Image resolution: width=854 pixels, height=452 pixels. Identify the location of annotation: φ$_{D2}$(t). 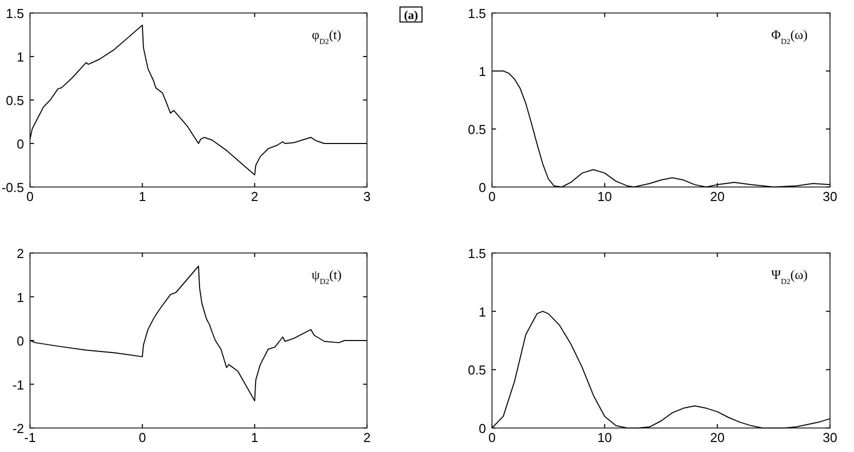
(327, 36).